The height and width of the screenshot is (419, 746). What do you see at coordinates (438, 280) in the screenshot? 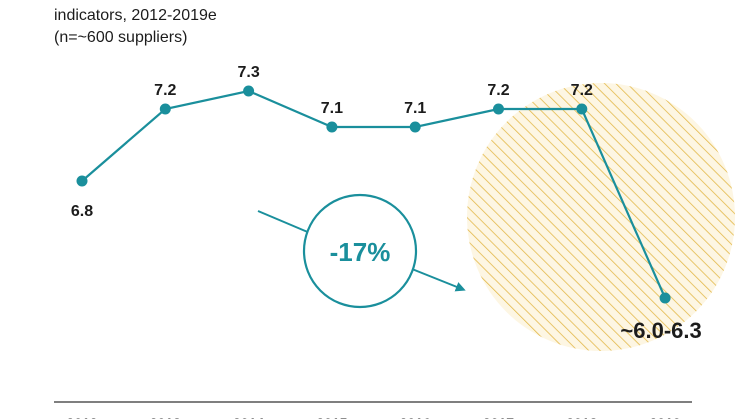
I see `annotation-arrow-head` at bounding box center [438, 280].